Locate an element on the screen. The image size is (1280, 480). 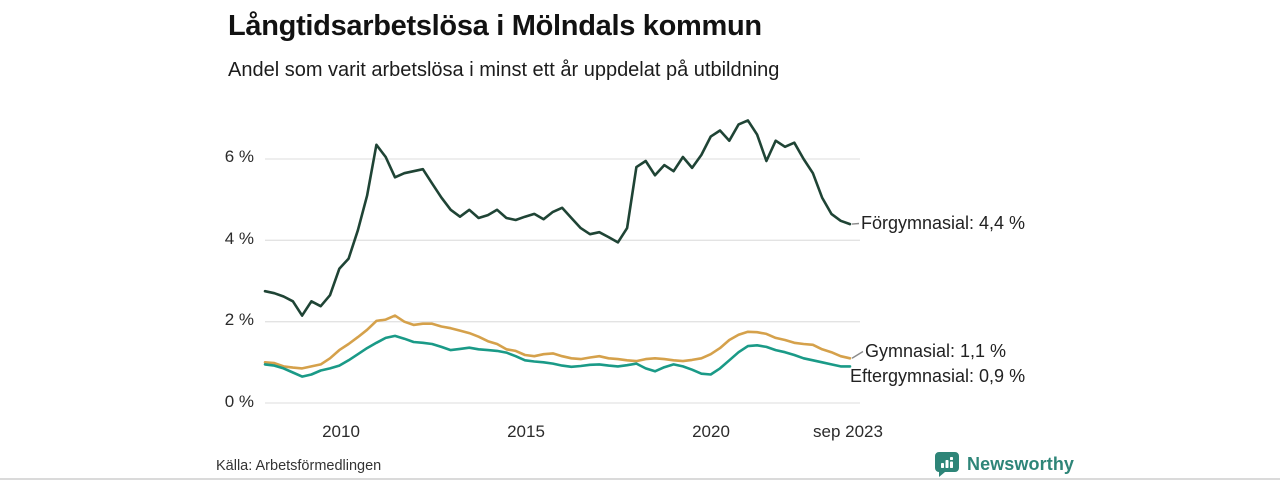
x-axis-tick-label: 2010 is located at coordinates (341, 431).